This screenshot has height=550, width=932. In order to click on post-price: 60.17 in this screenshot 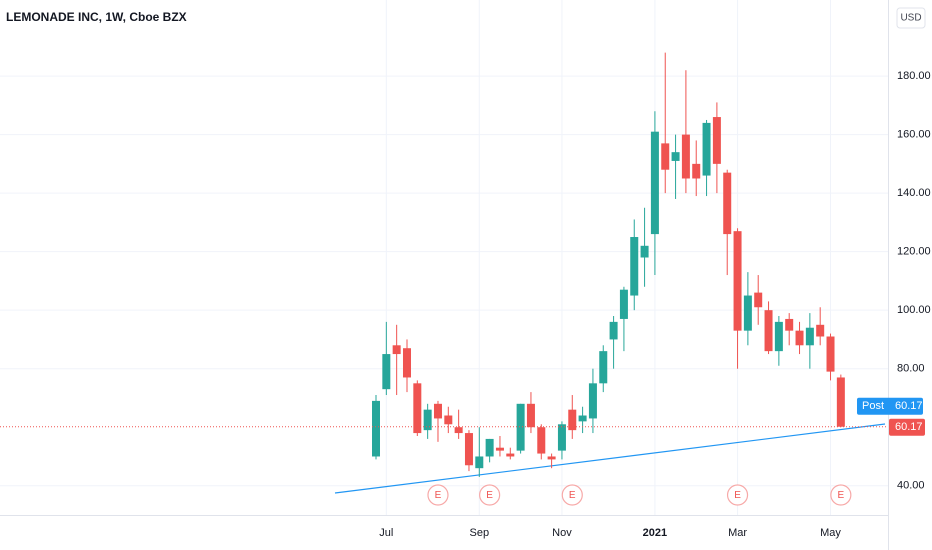, I will do `click(909, 406)`.